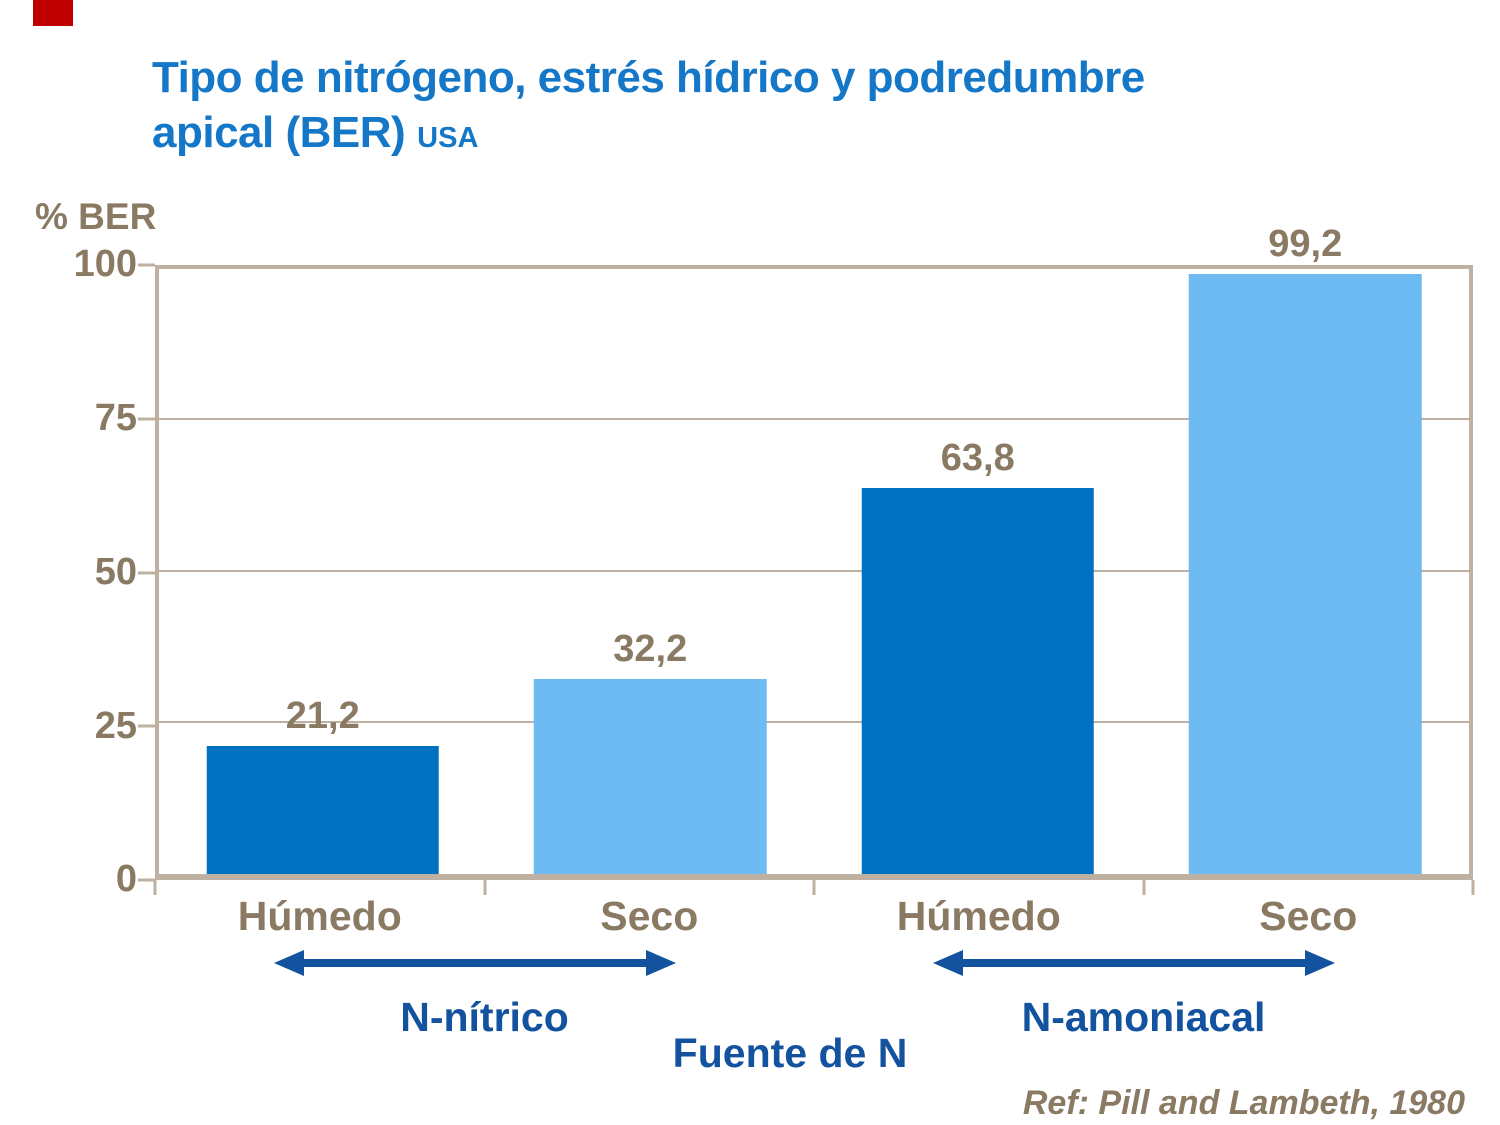 Image resolution: width=1500 pixels, height=1125 pixels. I want to click on category-labels-row: Húmedo Seco Húmedo Seco, so click(814, 916).